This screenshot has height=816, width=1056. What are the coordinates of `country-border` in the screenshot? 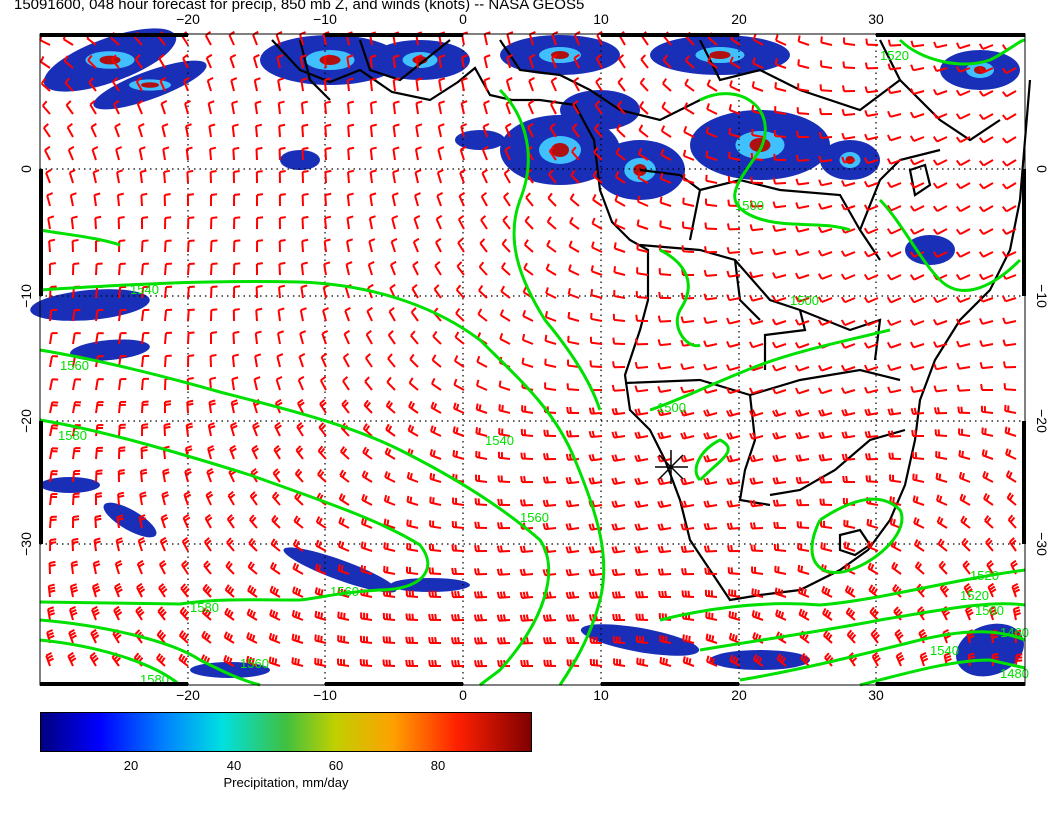 It's located at (800, 75).